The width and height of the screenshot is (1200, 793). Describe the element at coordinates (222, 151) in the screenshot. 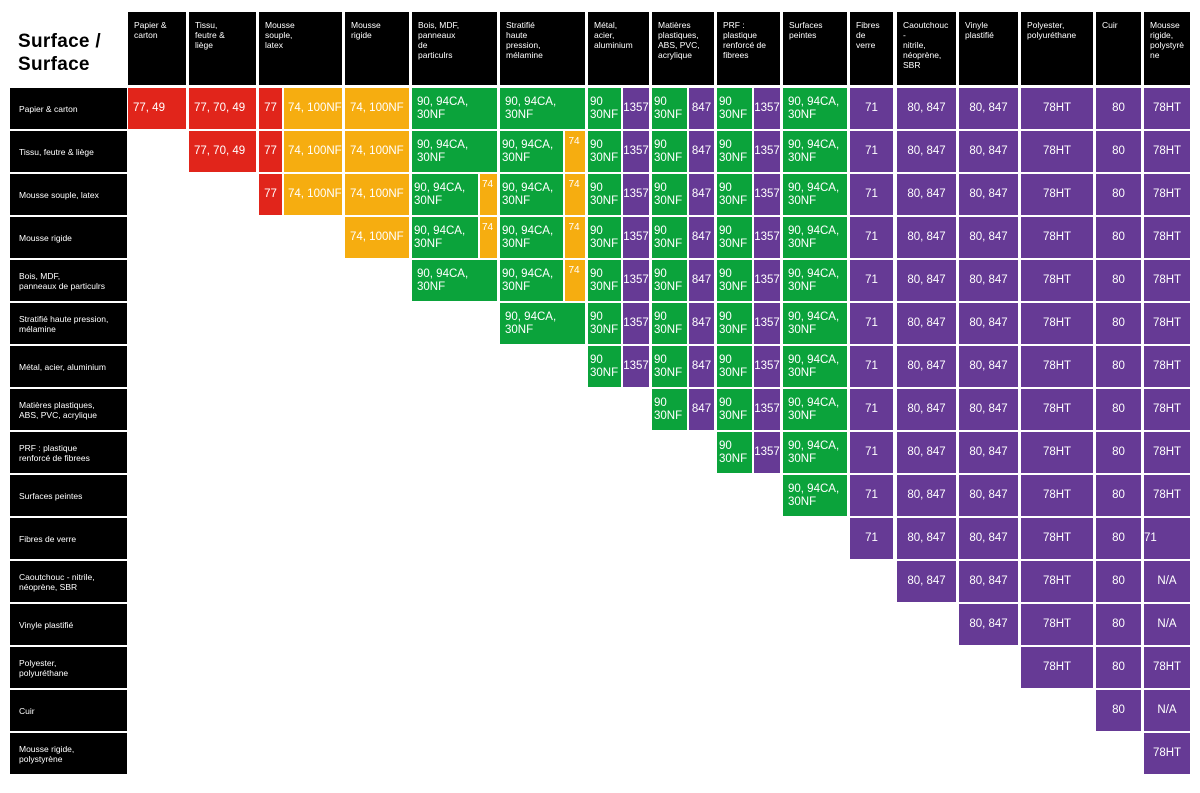

I see `matrix-cell: 77, 70, 49` at that location.